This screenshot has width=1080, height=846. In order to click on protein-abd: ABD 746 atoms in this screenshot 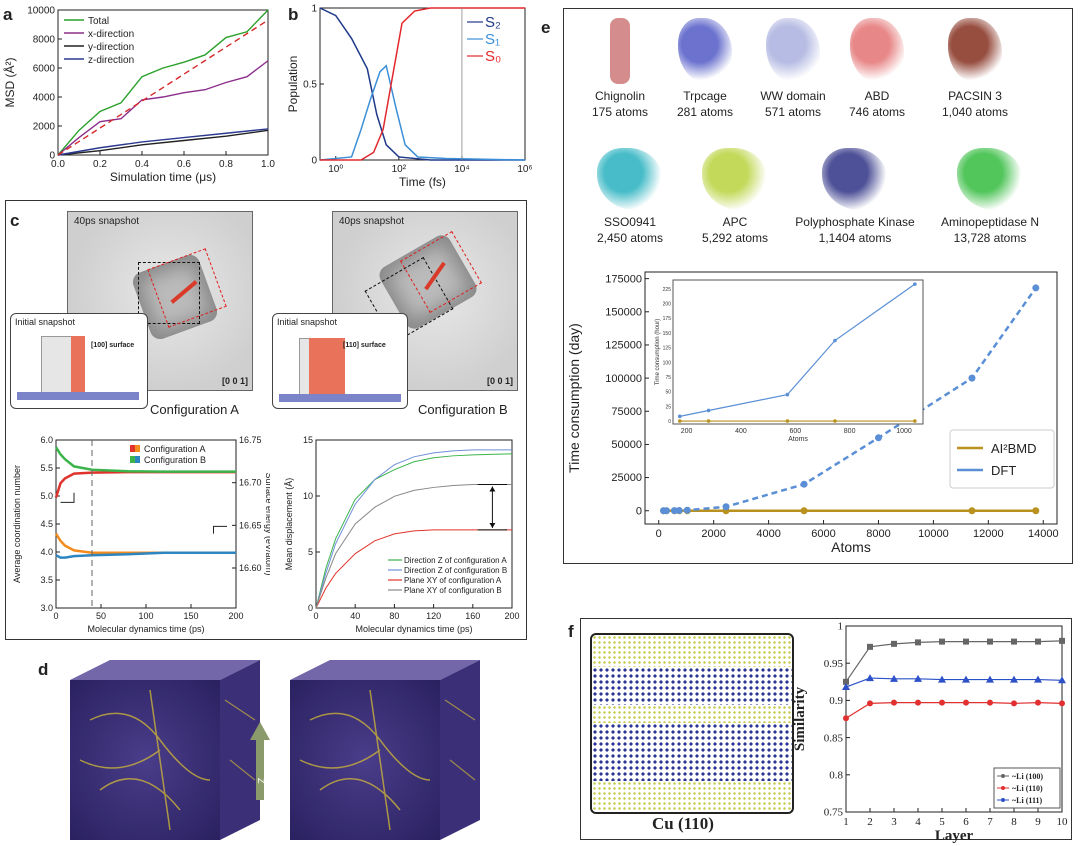, I will do `click(877, 69)`.